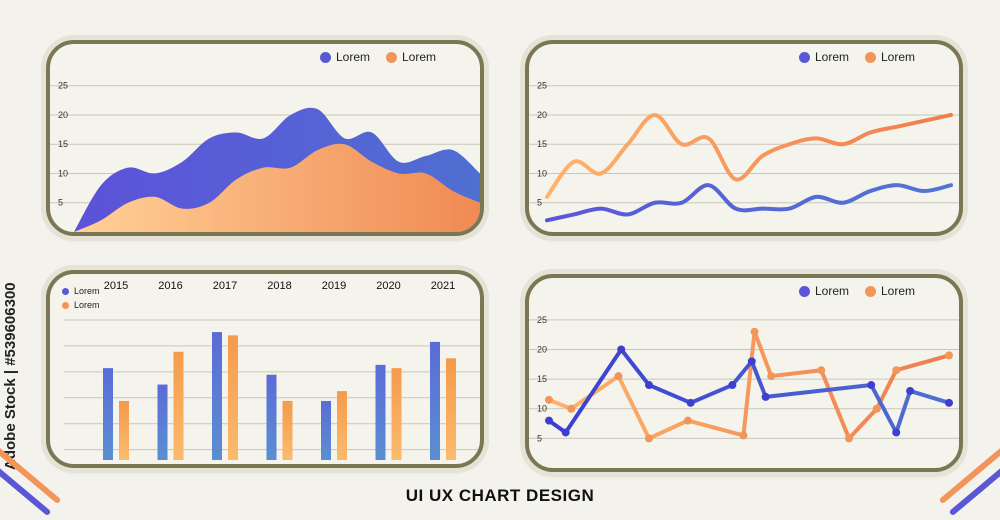 The width and height of the screenshot is (1000, 520). What do you see at coordinates (170, 286) in the screenshot?
I see `category-label: 2016` at bounding box center [170, 286].